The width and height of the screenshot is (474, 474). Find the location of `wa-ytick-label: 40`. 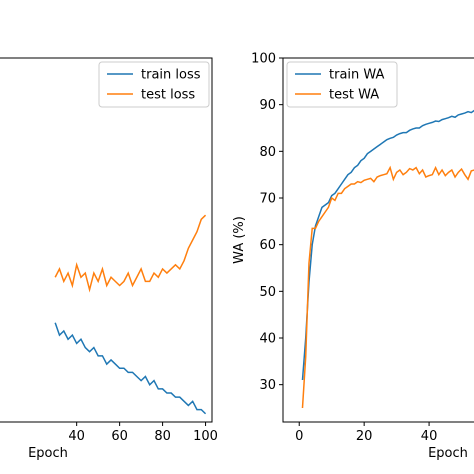

wa-ytick-label: 40 is located at coordinates (267, 339).